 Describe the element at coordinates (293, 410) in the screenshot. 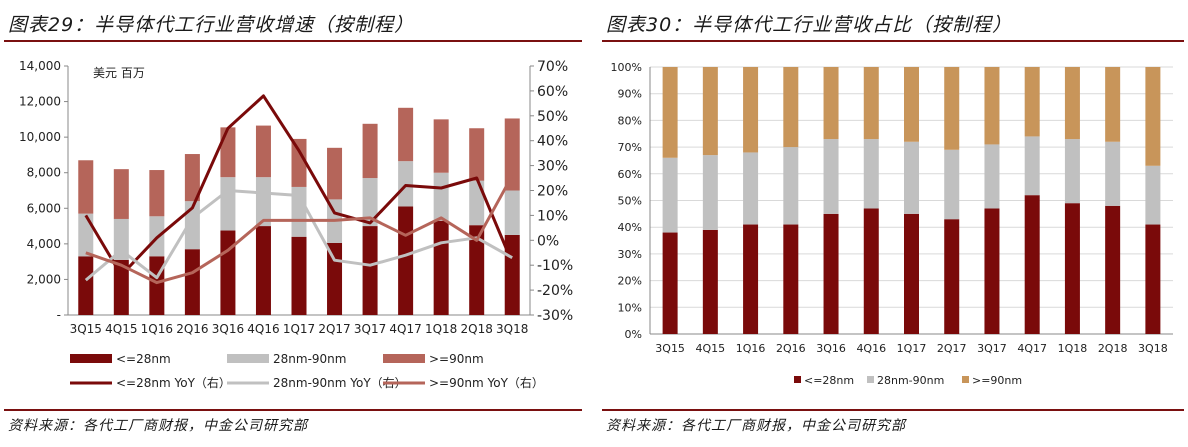

I see `left-source-rule` at that location.